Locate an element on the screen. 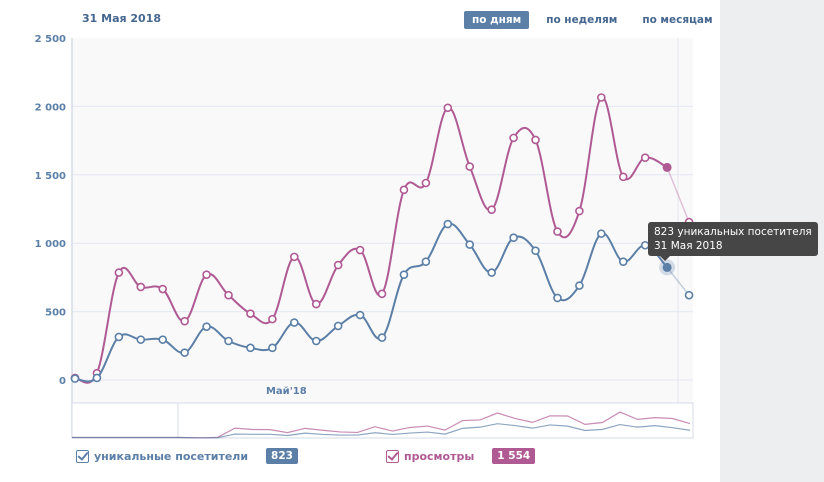 The width and height of the screenshot is (824, 482). y-tick-label: 0 is located at coordinates (62, 381).